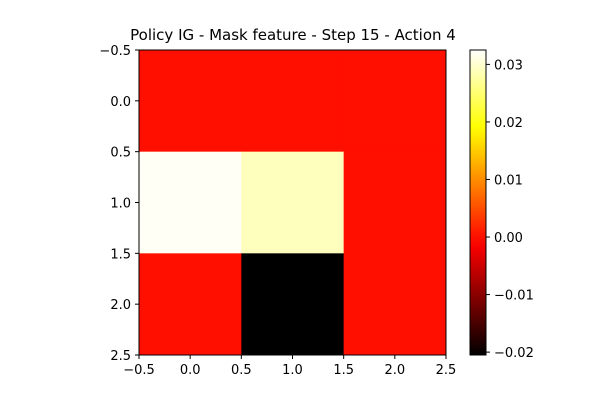  I want to click on y-axis: −0.5 0.0 0.5 1.0 1.5 2.0 2.5, so click(119, 204).